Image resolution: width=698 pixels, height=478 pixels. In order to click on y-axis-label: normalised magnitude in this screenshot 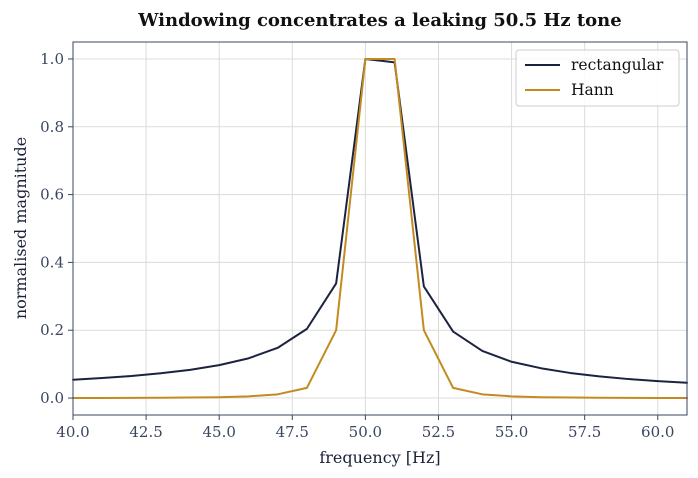, I will do `click(20, 228)`.